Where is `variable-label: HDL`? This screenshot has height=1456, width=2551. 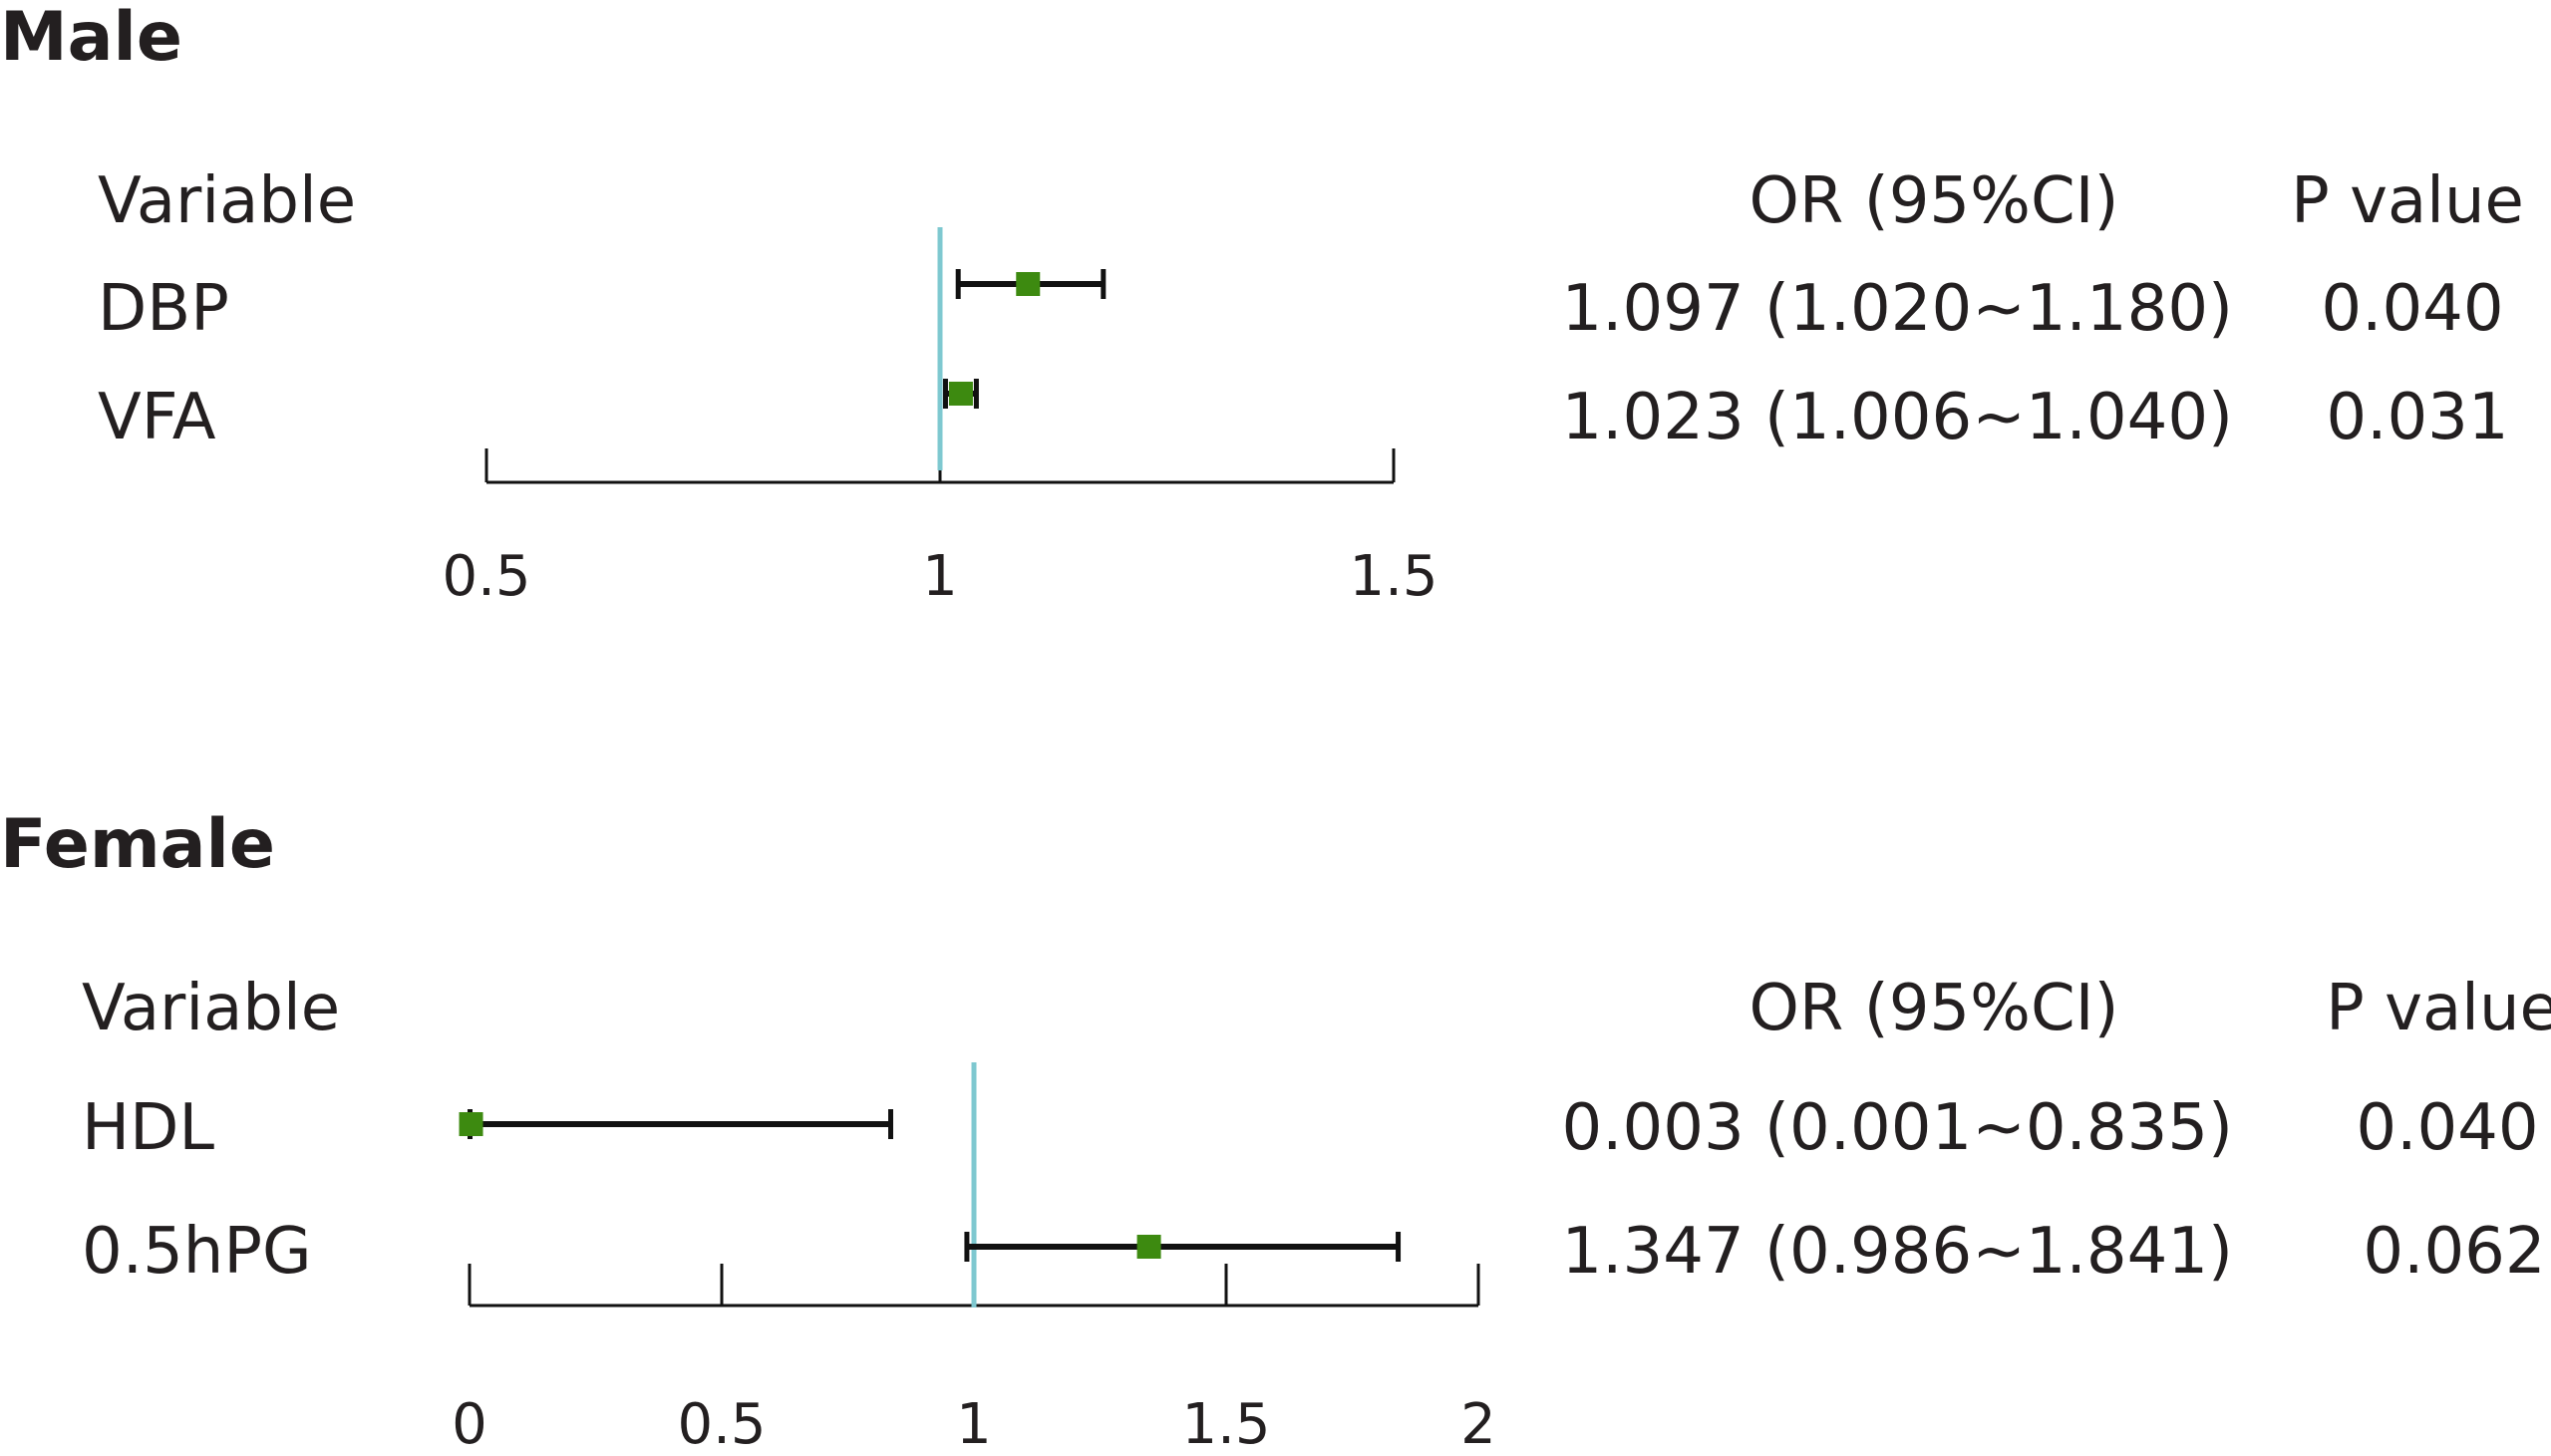
variable-label: HDL is located at coordinates (148, 1128).